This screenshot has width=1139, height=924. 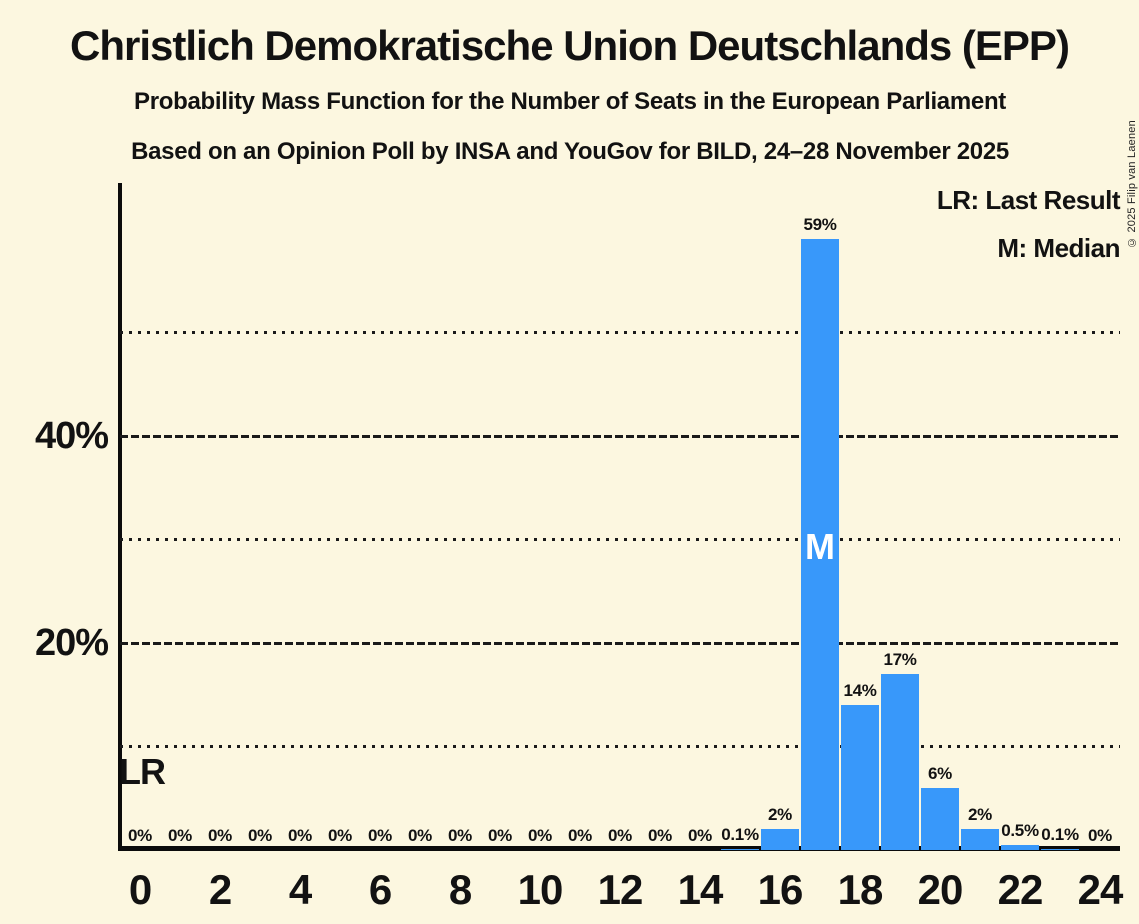 What do you see at coordinates (300, 889) in the screenshot?
I see `x-tick-label-4: 4` at bounding box center [300, 889].